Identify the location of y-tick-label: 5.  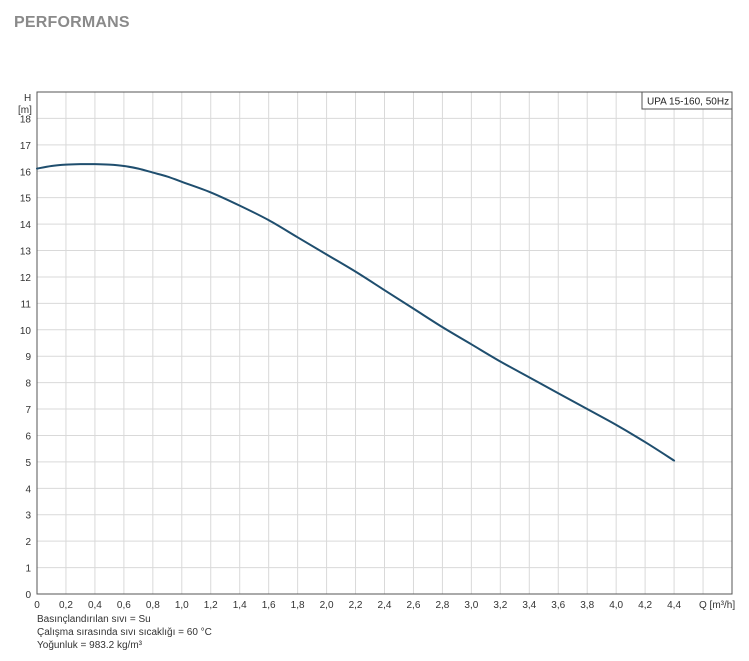
(28, 463).